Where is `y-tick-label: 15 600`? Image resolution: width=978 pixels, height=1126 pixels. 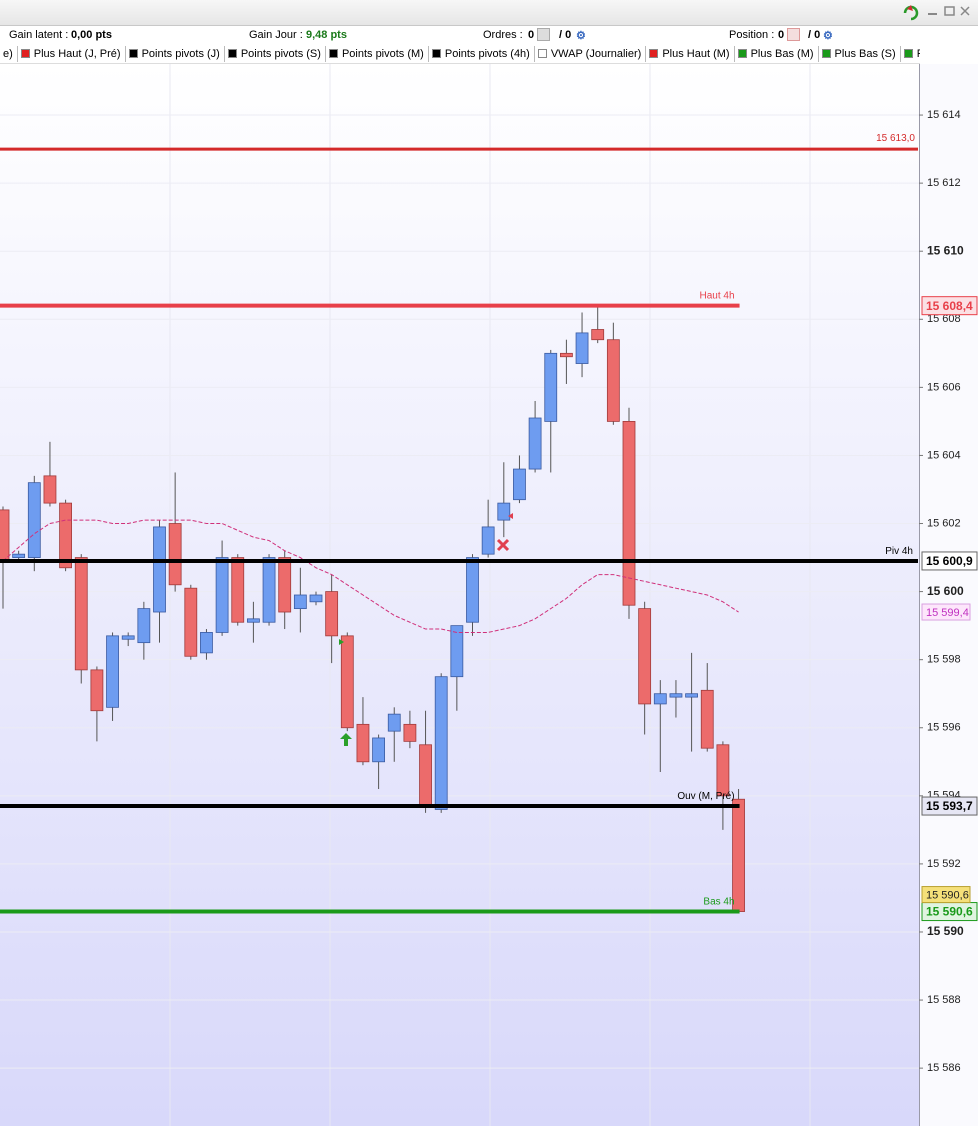 y-tick-label: 15 600 is located at coordinates (945, 591).